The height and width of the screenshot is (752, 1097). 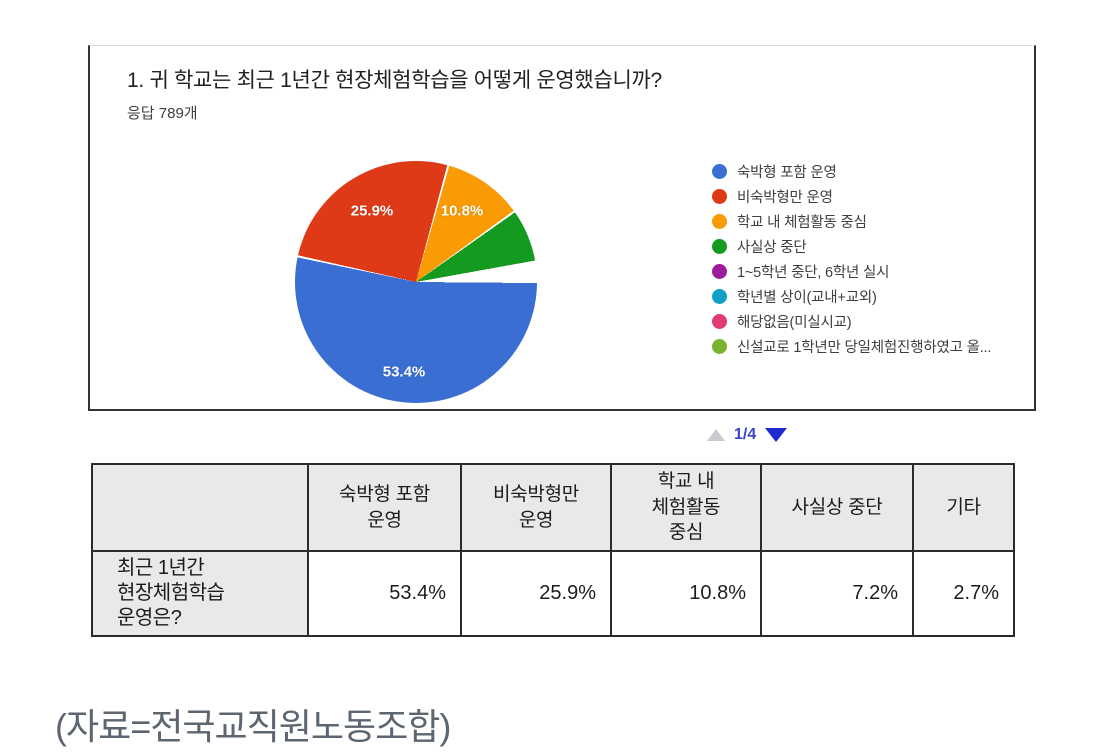 I want to click on legend-item: 비숙박형만 운영, so click(x=851, y=196).